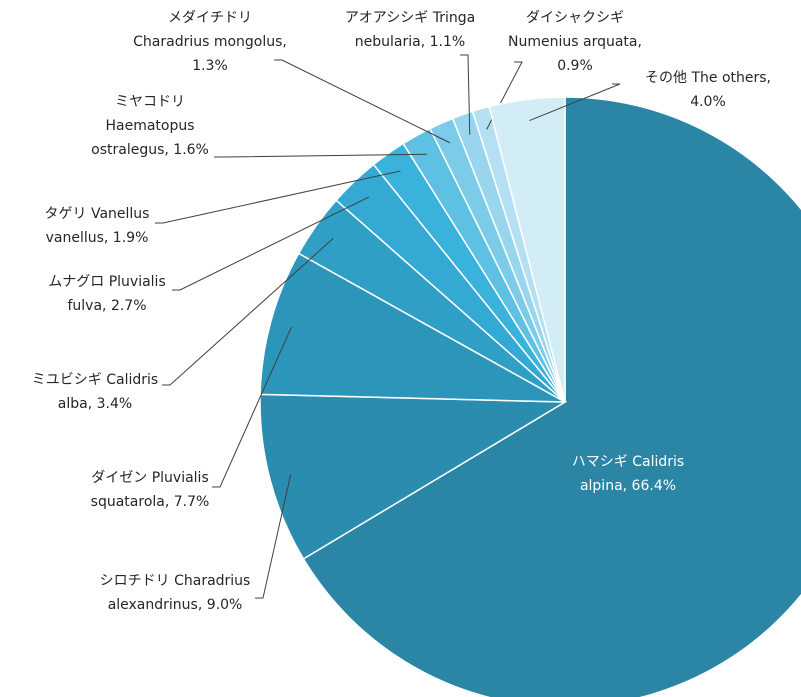 The image size is (801, 697). What do you see at coordinates (97, 214) in the screenshot?
I see `label-line: タゲリ Vanellus` at bounding box center [97, 214].